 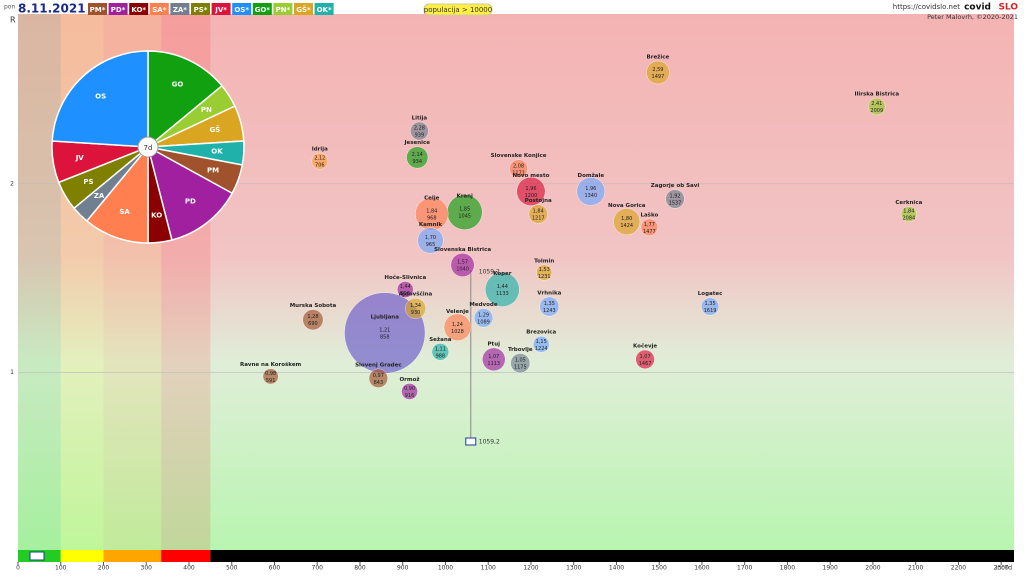 What do you see at coordinates (658, 56) in the screenshot?
I see `town-name: Brežice` at bounding box center [658, 56].